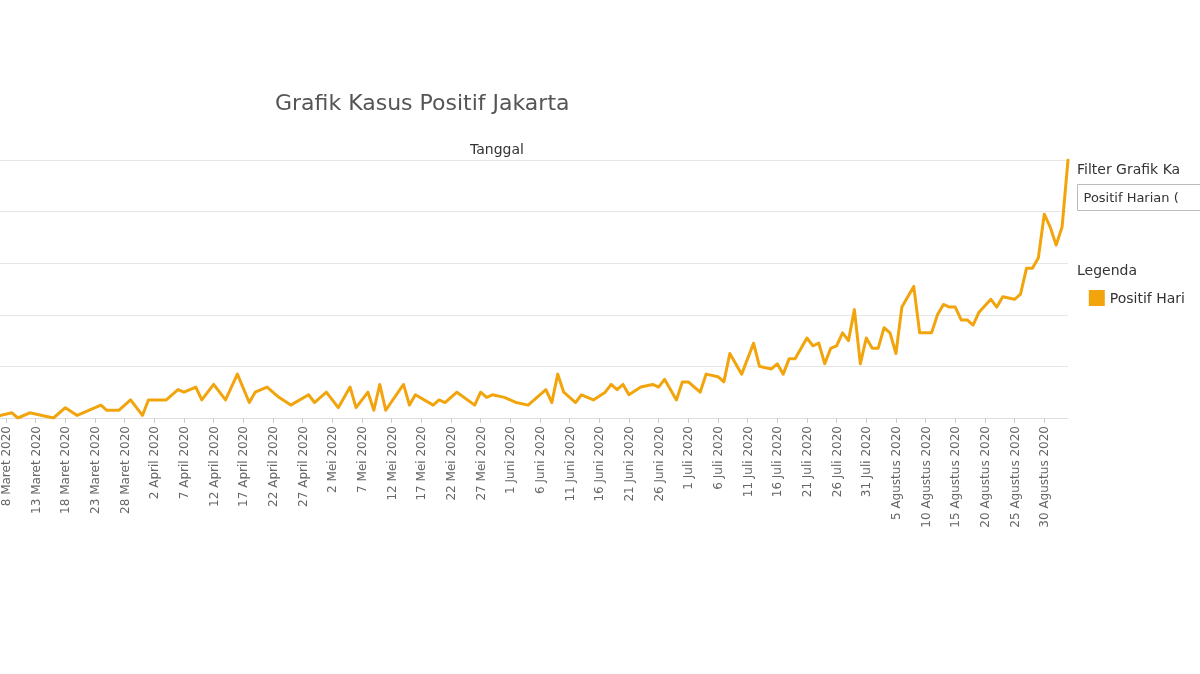 The height and width of the screenshot is (674, 1200). What do you see at coordinates (866, 462) in the screenshot?
I see `x-tick-label: 31 Juli 2020` at bounding box center [866, 462].